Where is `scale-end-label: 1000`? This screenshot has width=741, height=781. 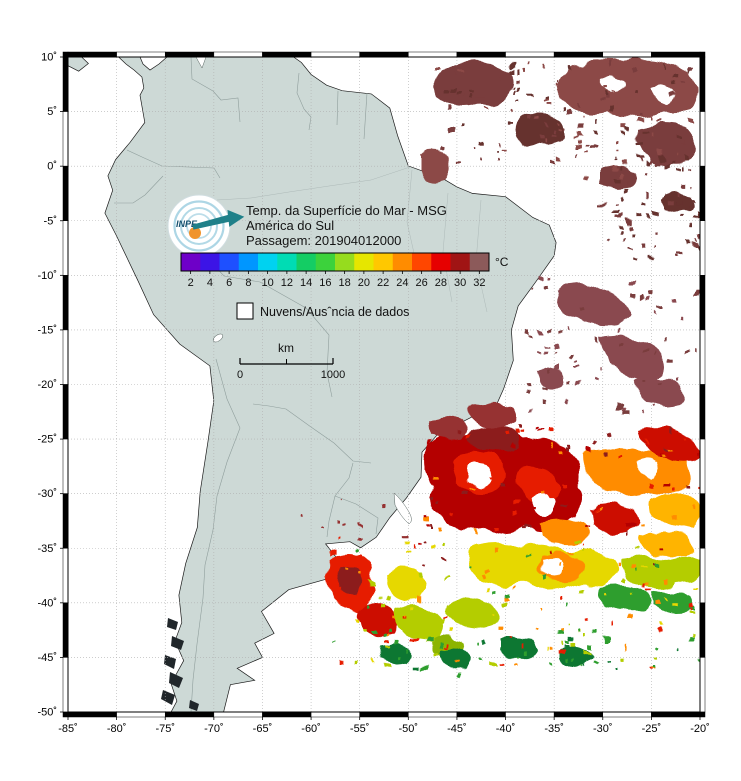
scale-end-label: 1000 is located at coordinates (333, 375).